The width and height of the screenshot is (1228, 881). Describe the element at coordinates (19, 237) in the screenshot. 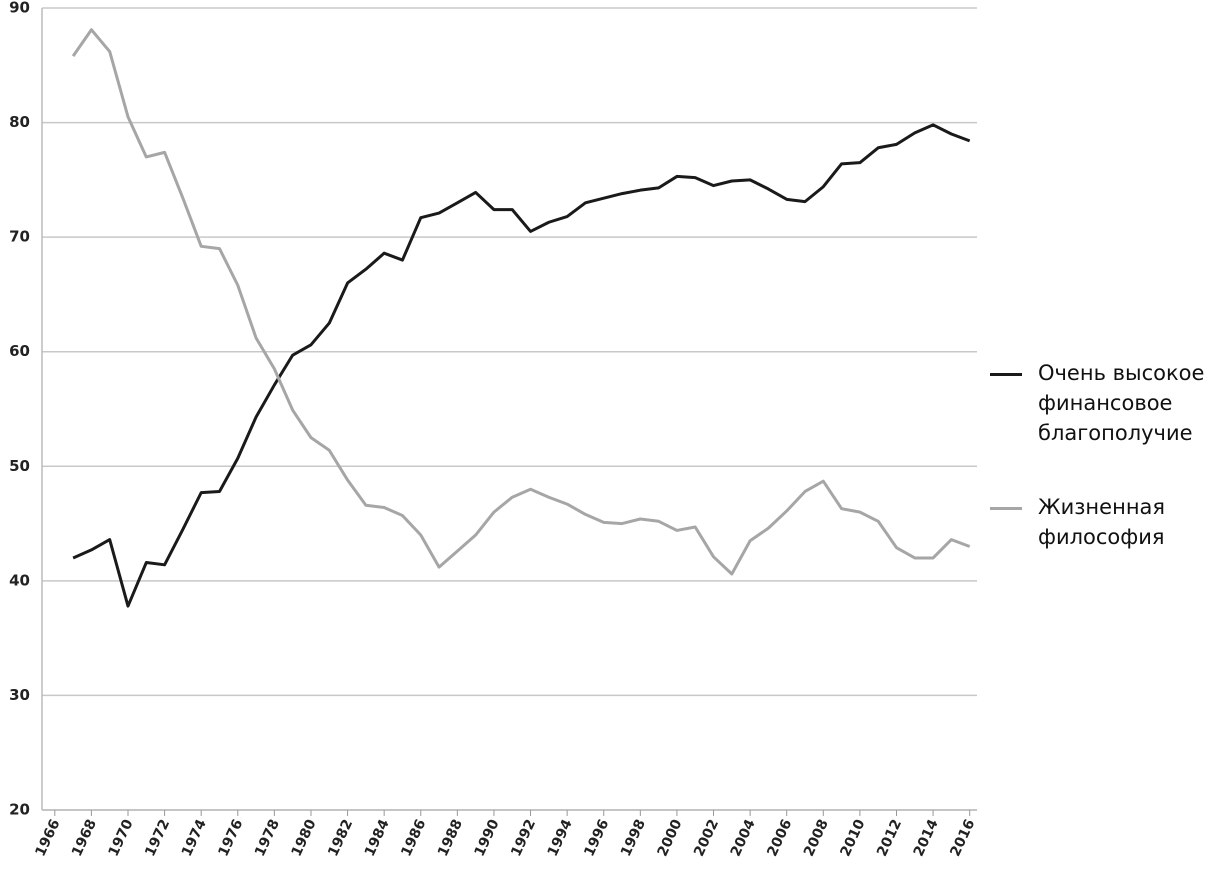

I see `y-tick-label: 70` at that location.